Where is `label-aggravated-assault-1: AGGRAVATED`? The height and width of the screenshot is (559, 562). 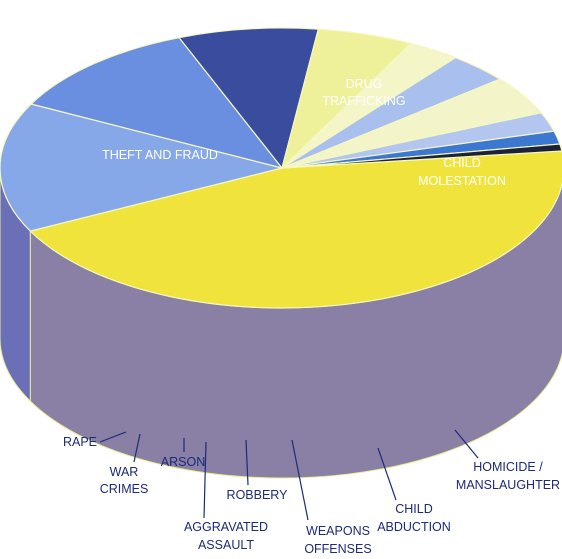 label-aggravated-assault-1: AGGRAVATED is located at coordinates (226, 527).